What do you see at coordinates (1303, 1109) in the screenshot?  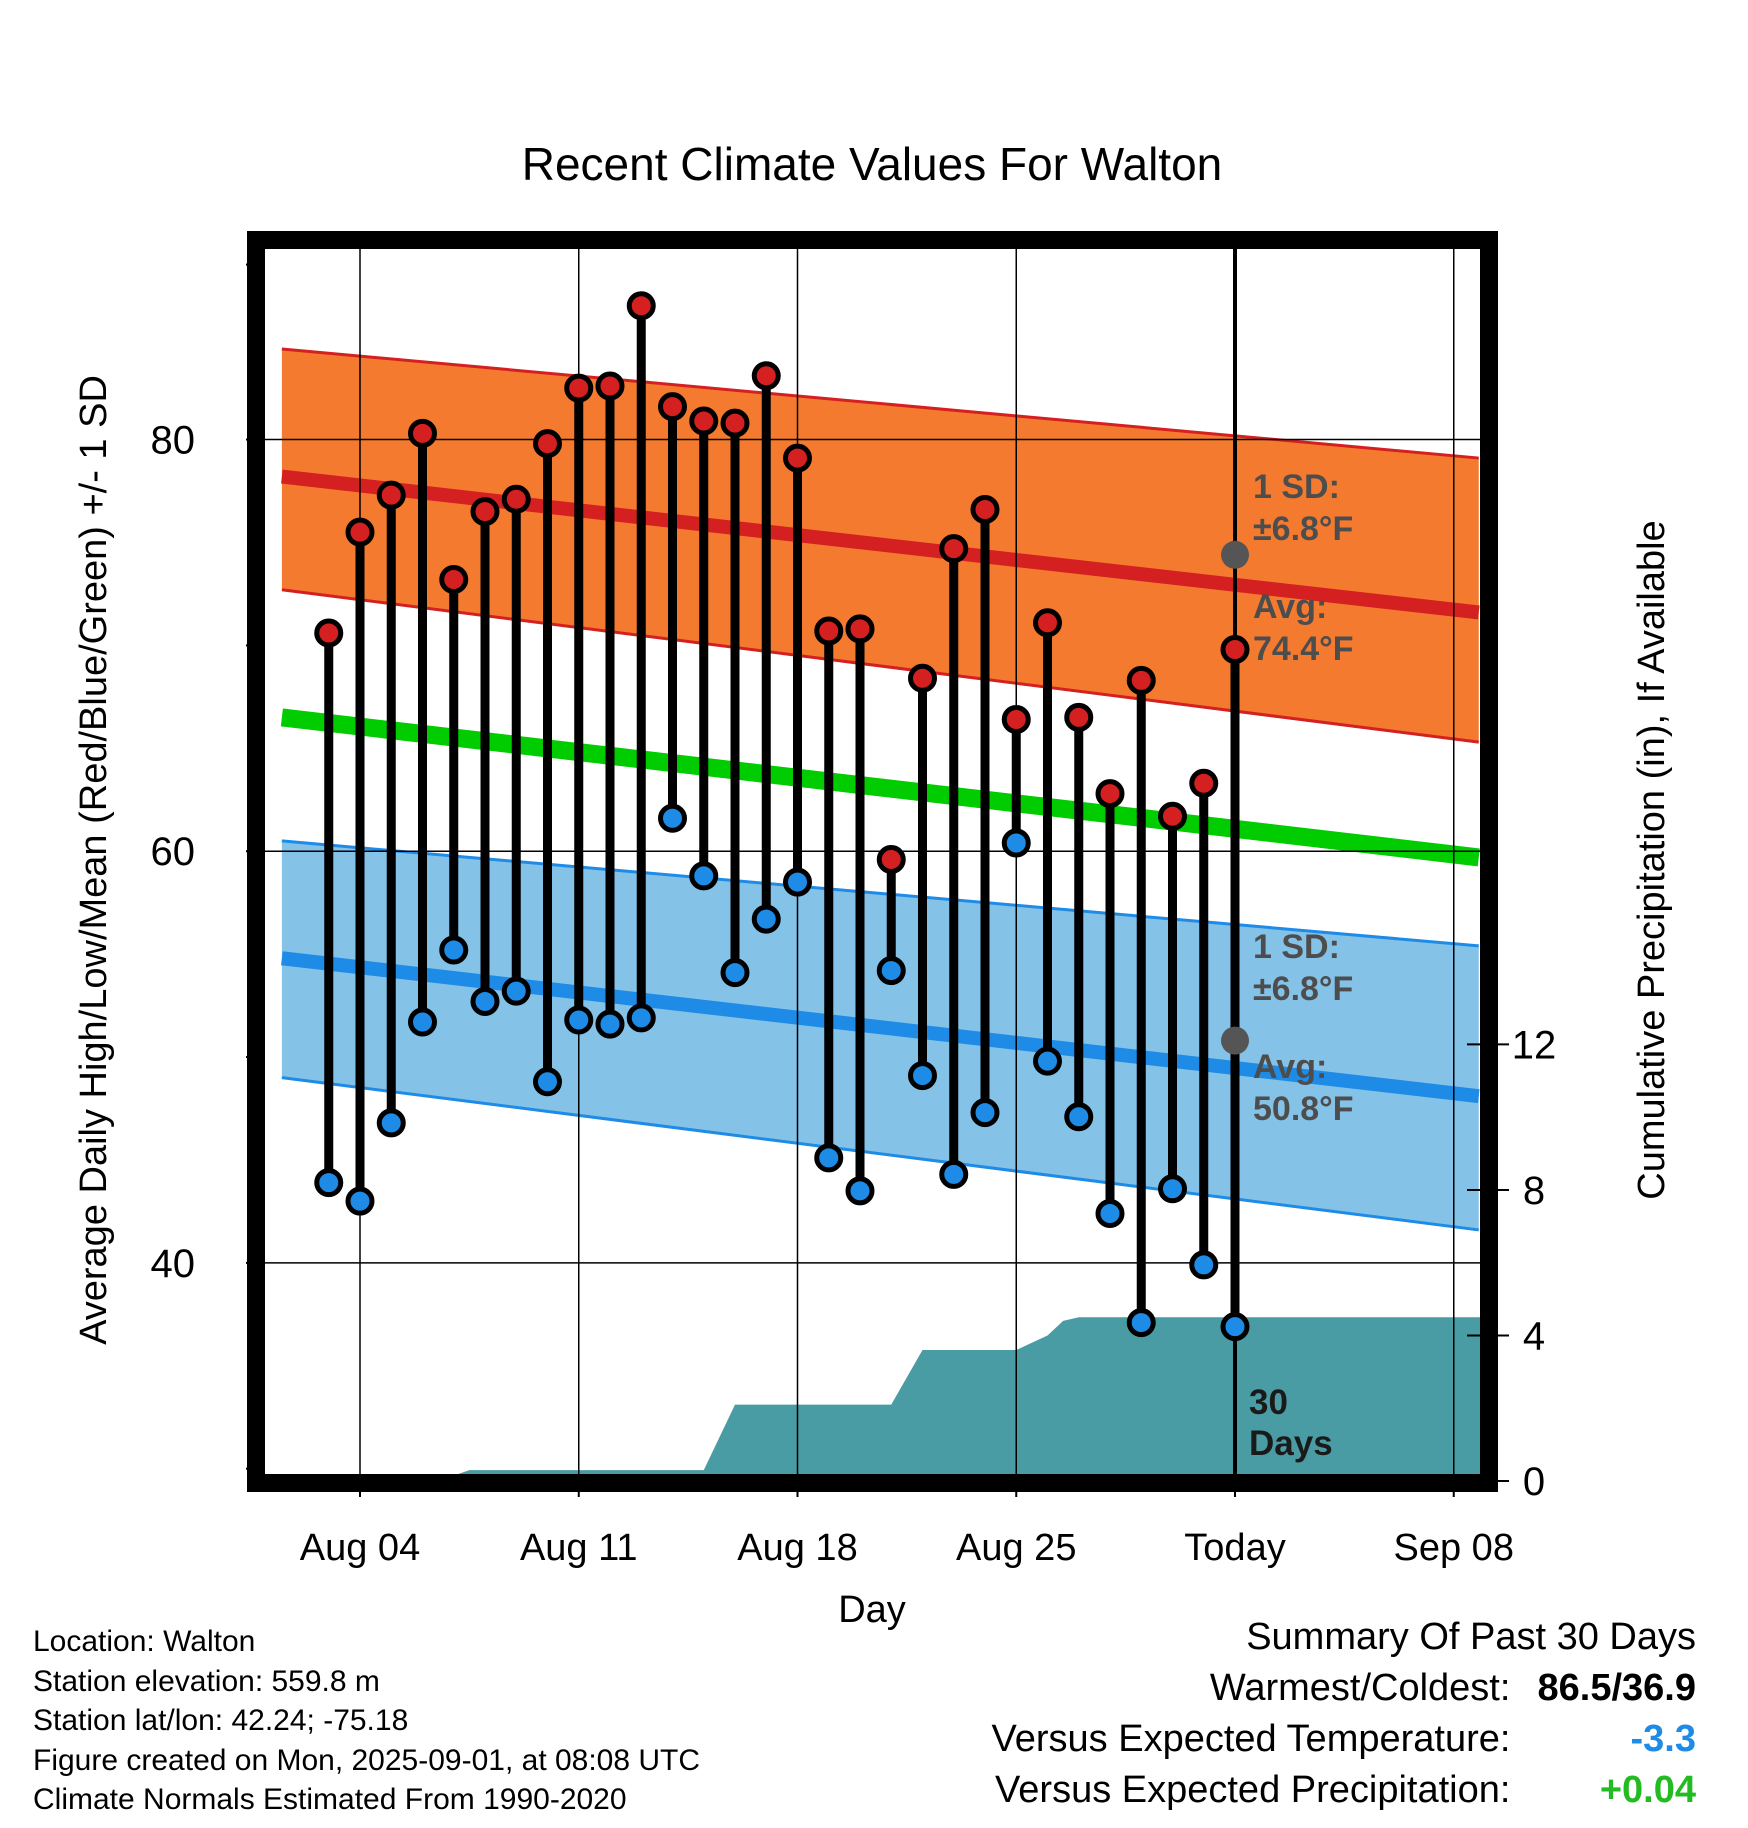 I see `today-low-avg-value: 50.8°F` at bounding box center [1303, 1109].